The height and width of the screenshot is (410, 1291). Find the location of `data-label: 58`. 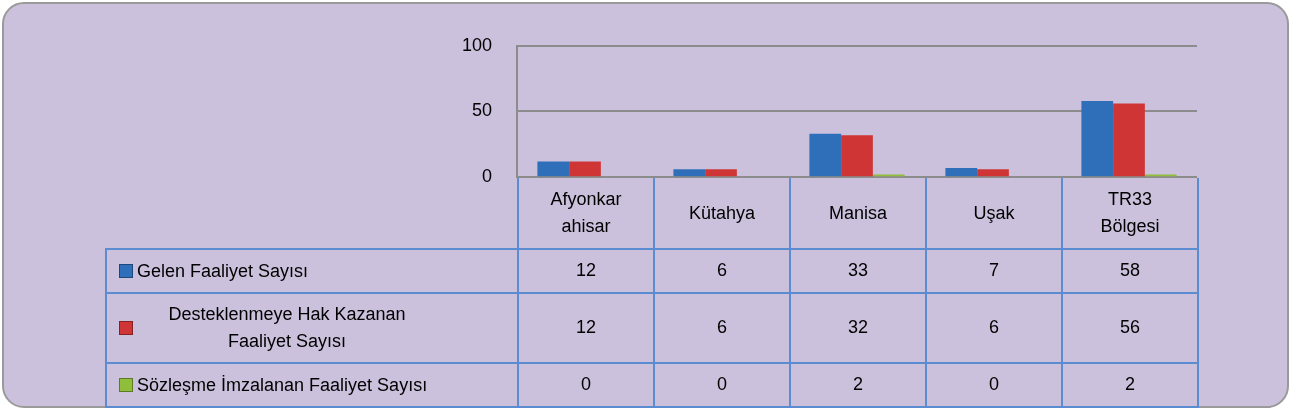

data-label: 58 is located at coordinates (1130, 271).